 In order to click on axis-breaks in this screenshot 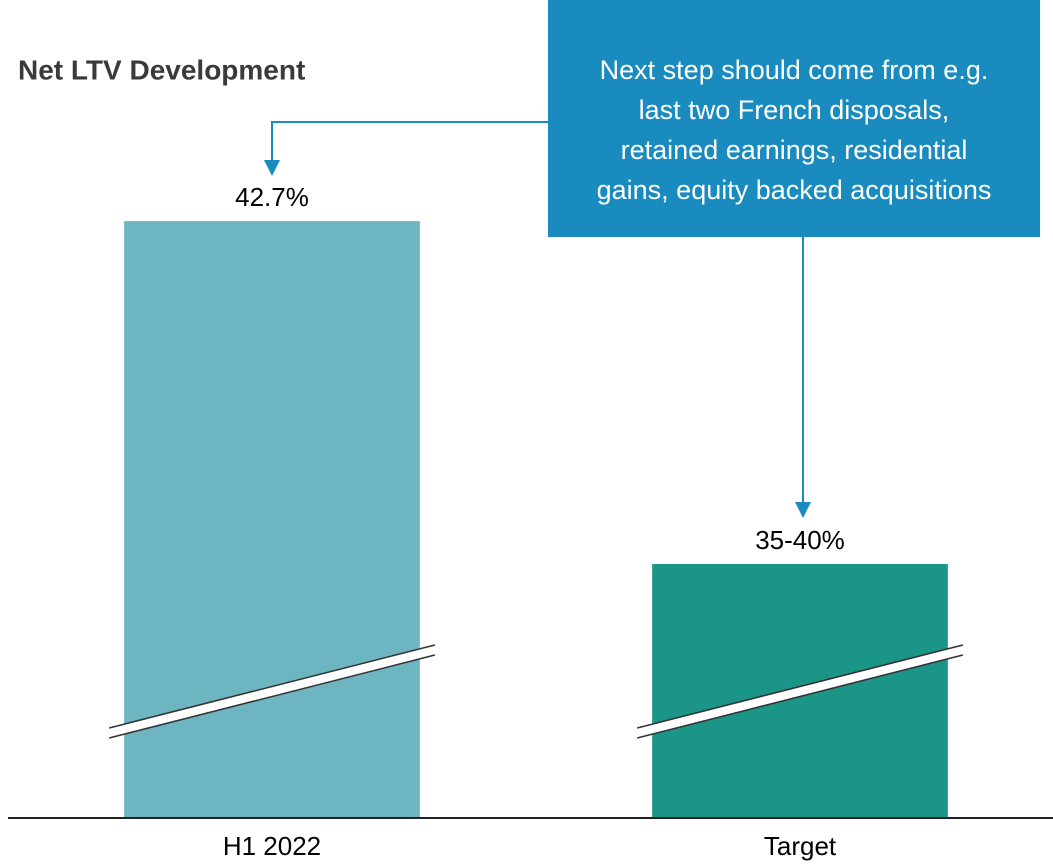, I will do `click(536, 691)`.